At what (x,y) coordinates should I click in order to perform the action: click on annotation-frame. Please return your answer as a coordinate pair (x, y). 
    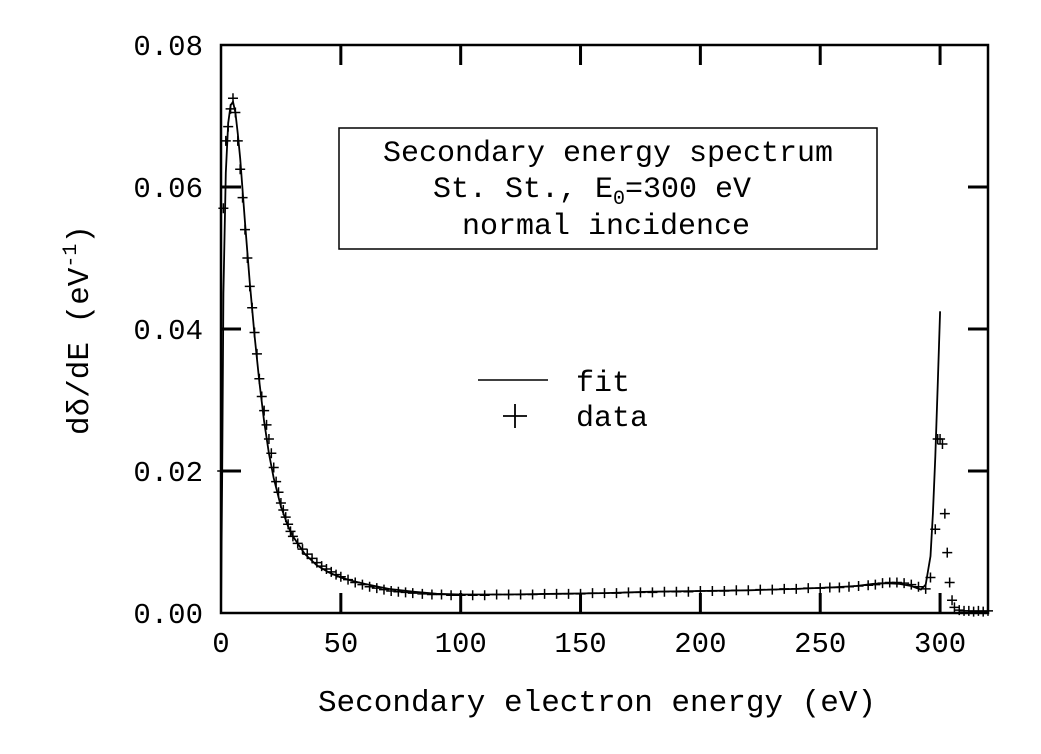
    Looking at the image, I should click on (608, 188).